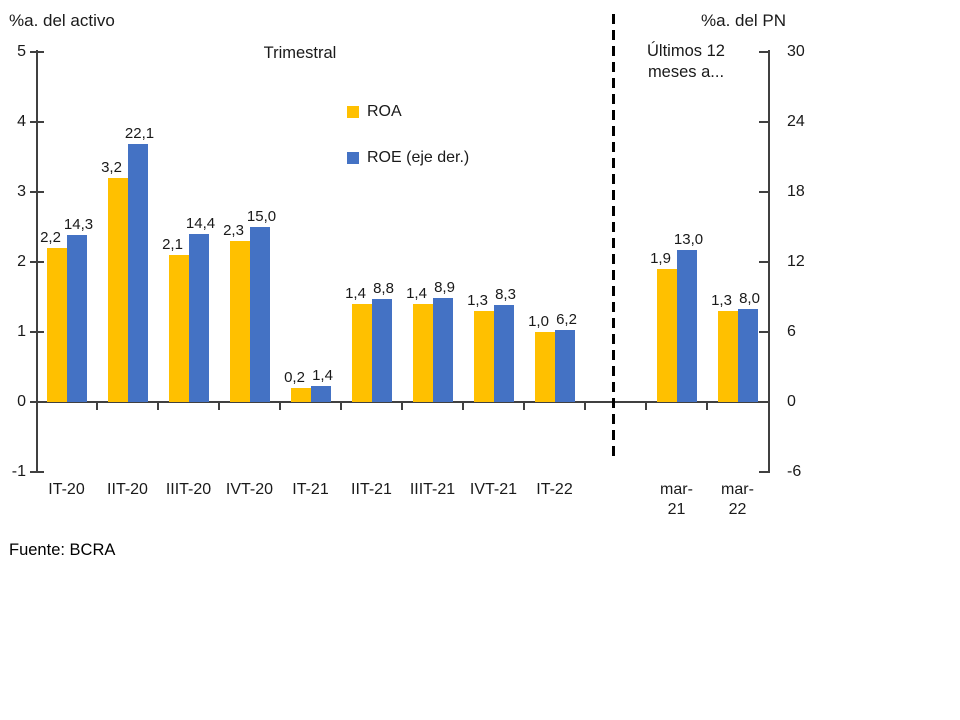 This screenshot has width=960, height=720. Describe the element at coordinates (294, 377) in the screenshot. I see `roa-bar-label: 0,2` at that location.